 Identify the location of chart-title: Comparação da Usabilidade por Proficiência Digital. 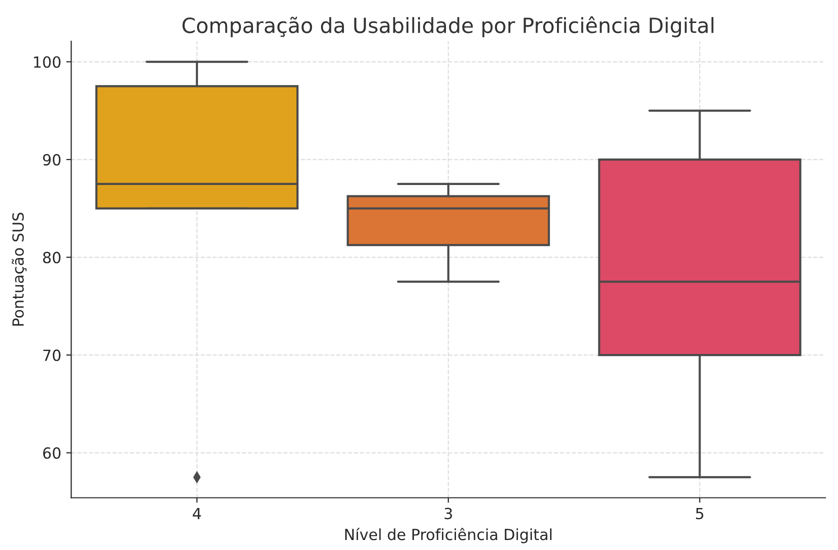
(448, 27).